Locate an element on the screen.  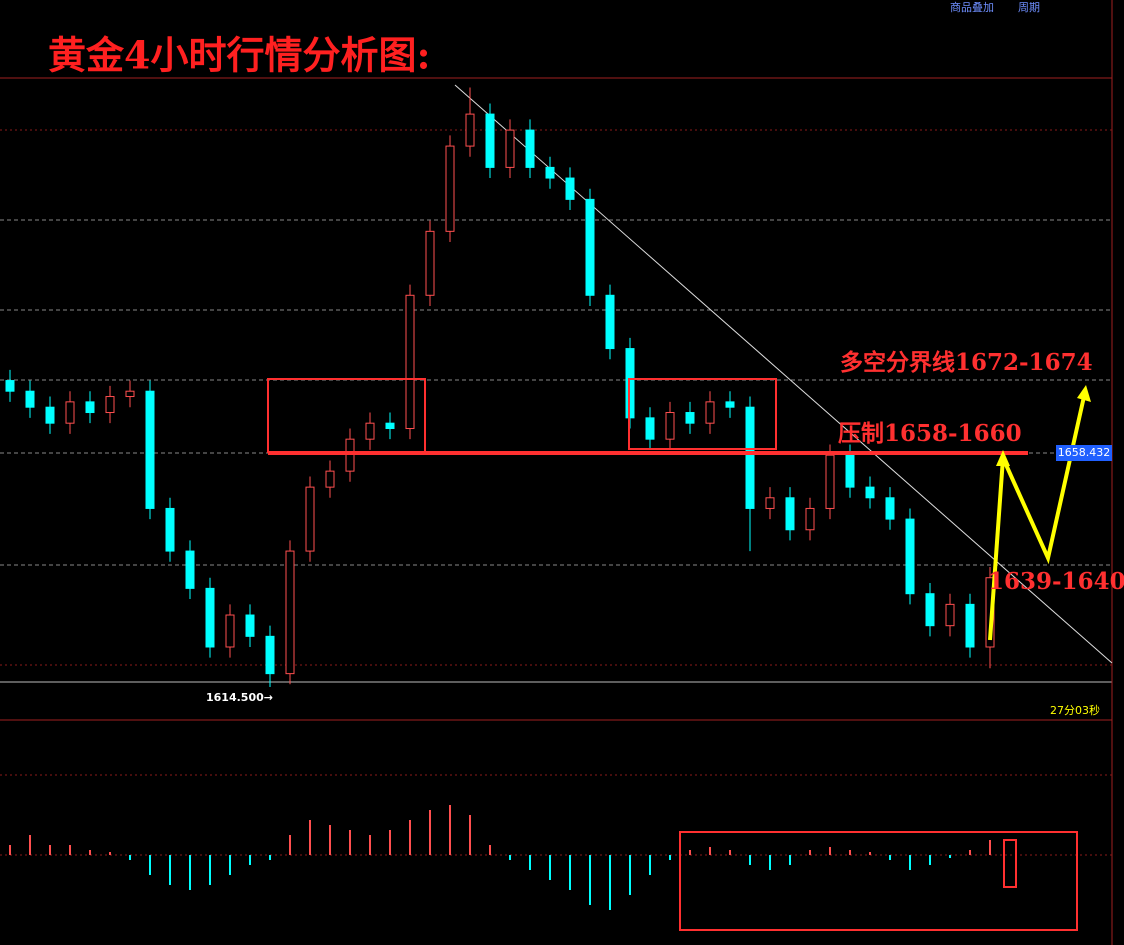
annotation: 压制1658-1660 is located at coordinates (930, 433).